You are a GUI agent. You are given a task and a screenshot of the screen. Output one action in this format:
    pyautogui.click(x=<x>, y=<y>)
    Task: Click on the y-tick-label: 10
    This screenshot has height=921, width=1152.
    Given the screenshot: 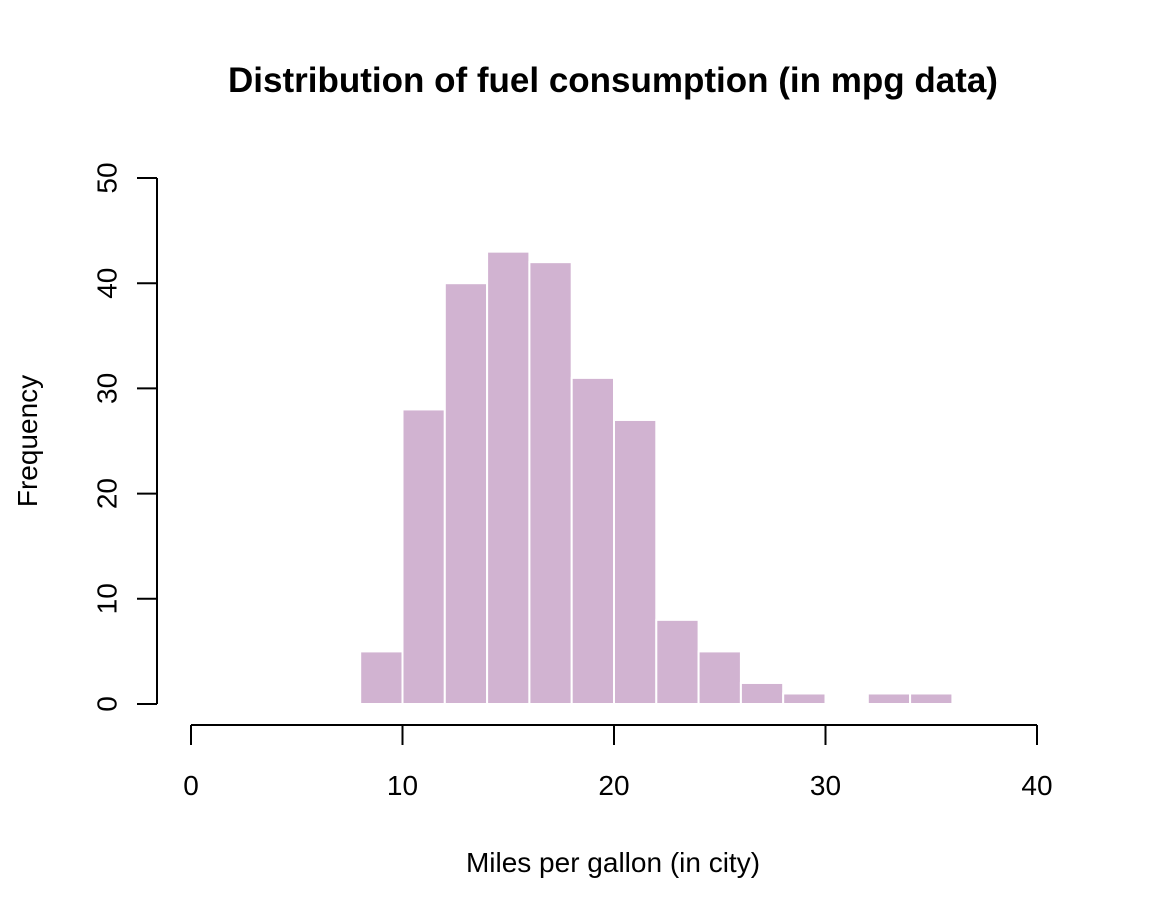 What is the action you would take?
    pyautogui.click(x=107, y=598)
    